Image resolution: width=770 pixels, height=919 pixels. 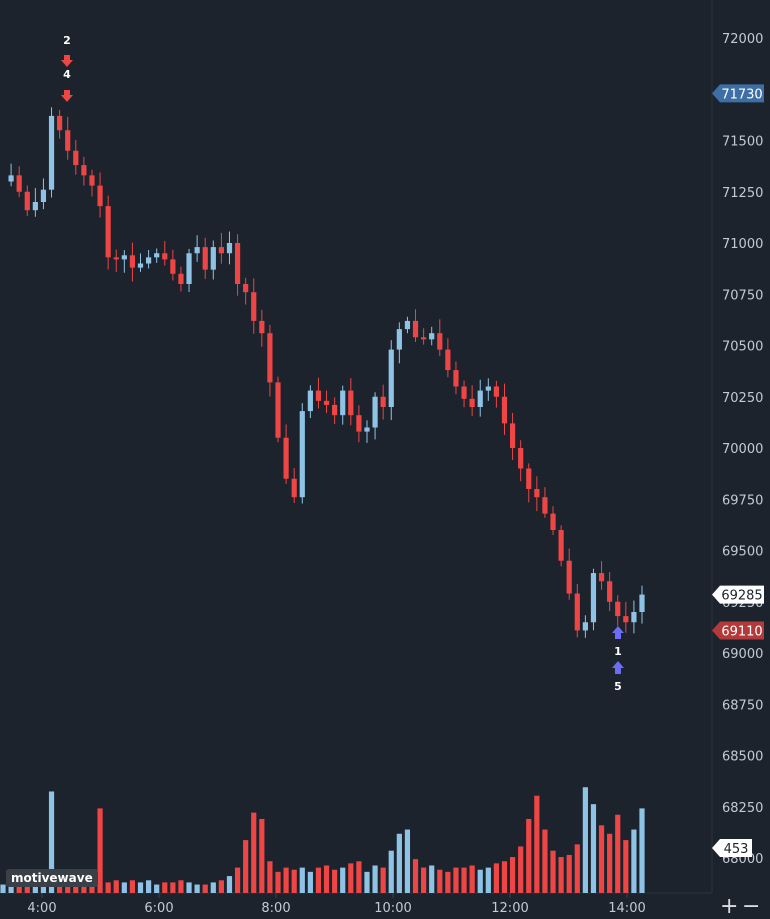 What do you see at coordinates (618, 651) in the screenshot?
I see `buy-signal-label: 1` at bounding box center [618, 651].